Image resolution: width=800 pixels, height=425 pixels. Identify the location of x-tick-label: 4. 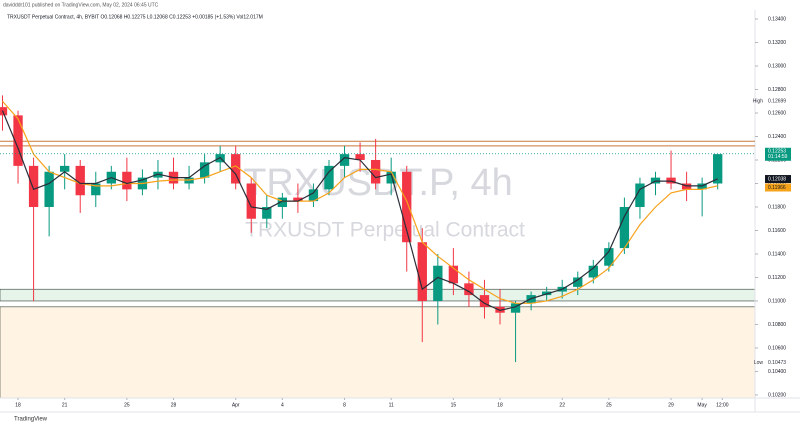
(282, 405).